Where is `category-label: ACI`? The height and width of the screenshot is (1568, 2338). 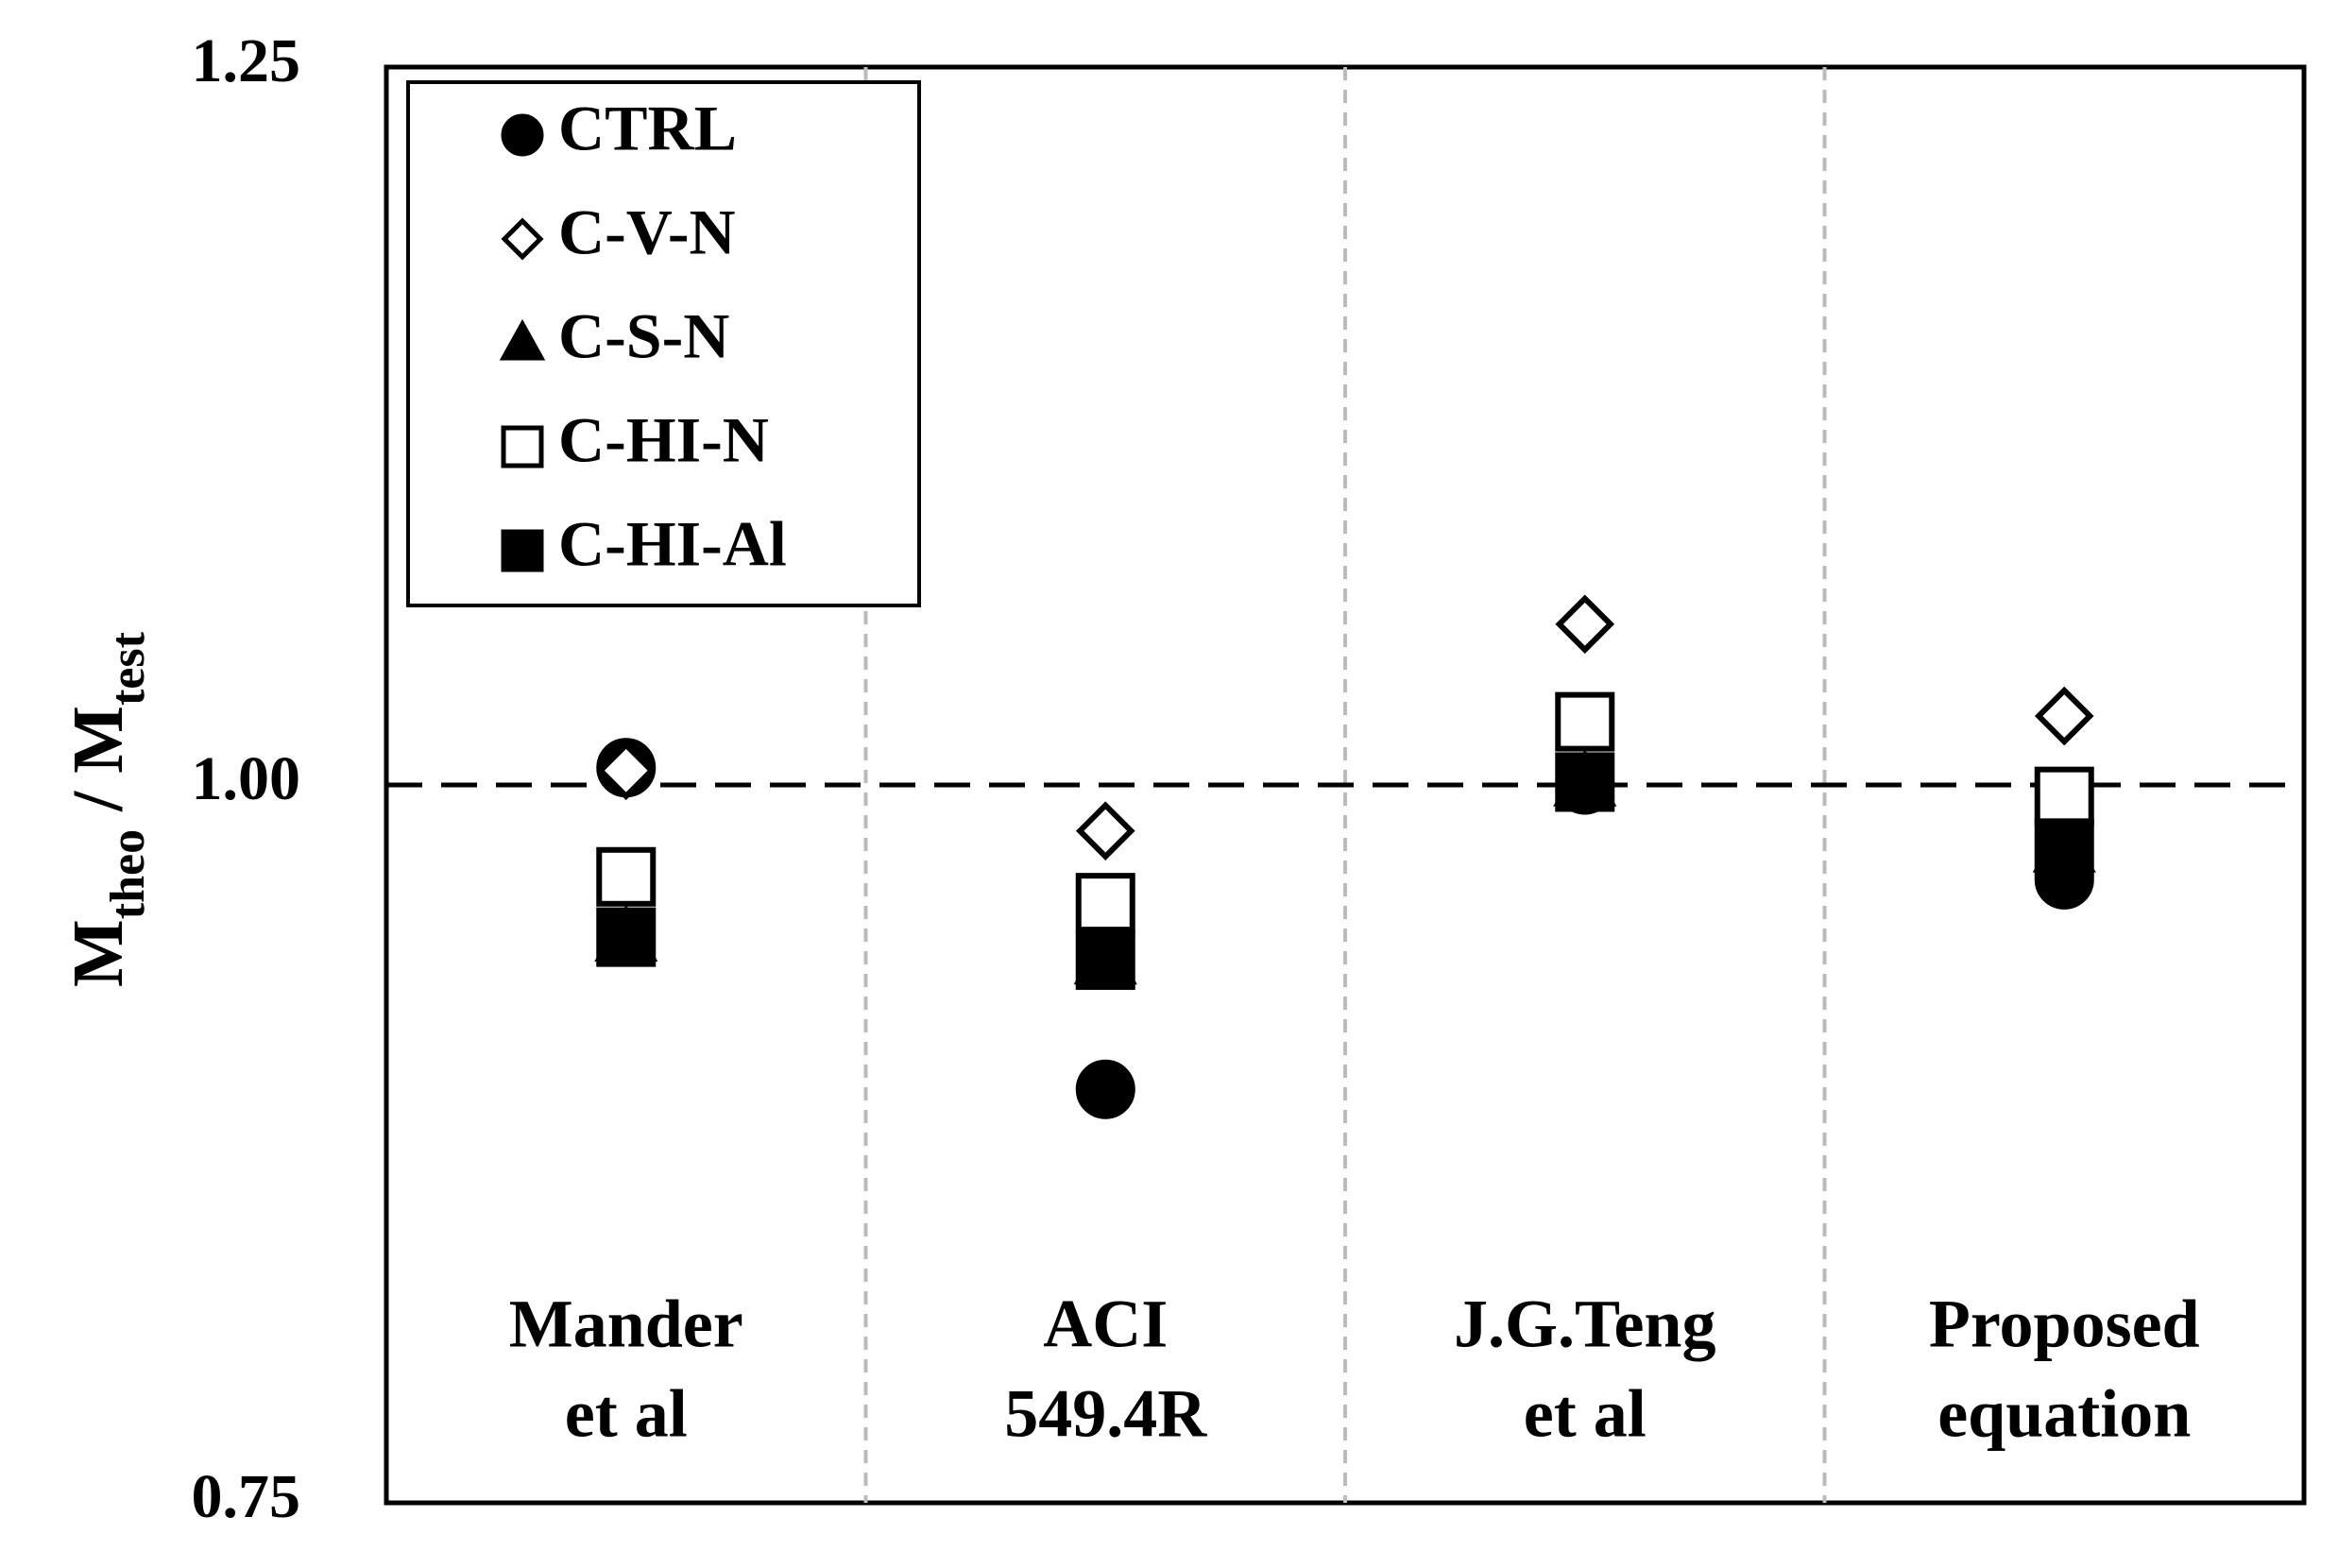 category-label: ACI is located at coordinates (1105, 1324).